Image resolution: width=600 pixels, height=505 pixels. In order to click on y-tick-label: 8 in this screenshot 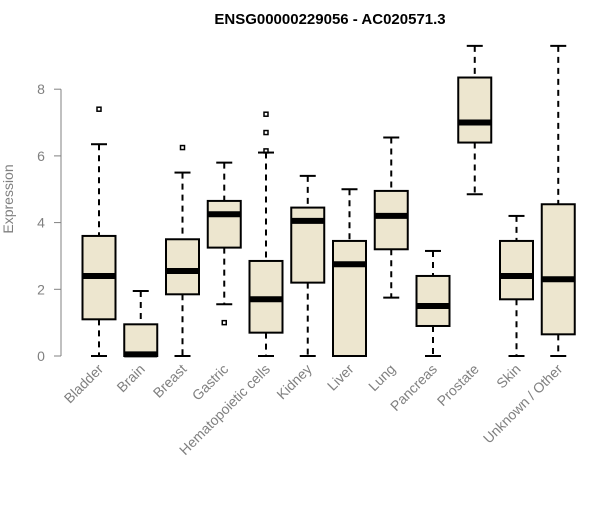, I will do `click(41, 89)`.